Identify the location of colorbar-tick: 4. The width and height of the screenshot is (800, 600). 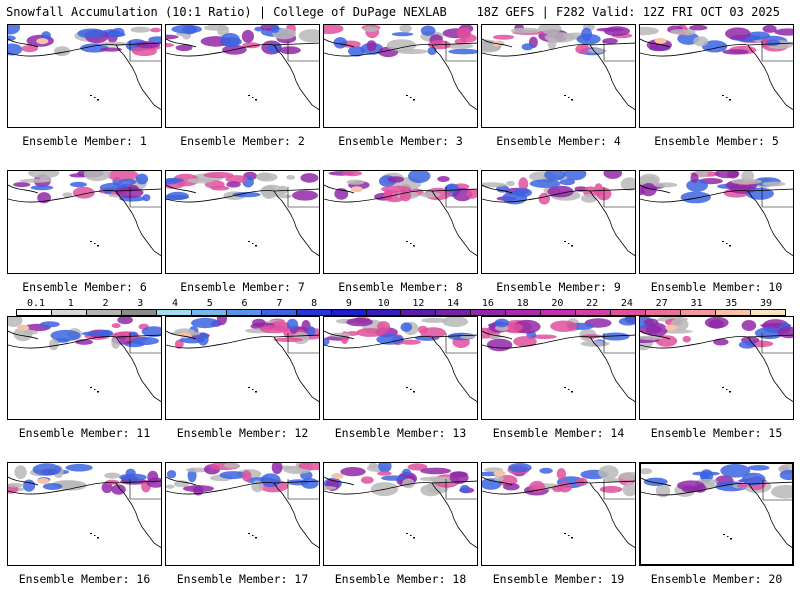
(175, 303).